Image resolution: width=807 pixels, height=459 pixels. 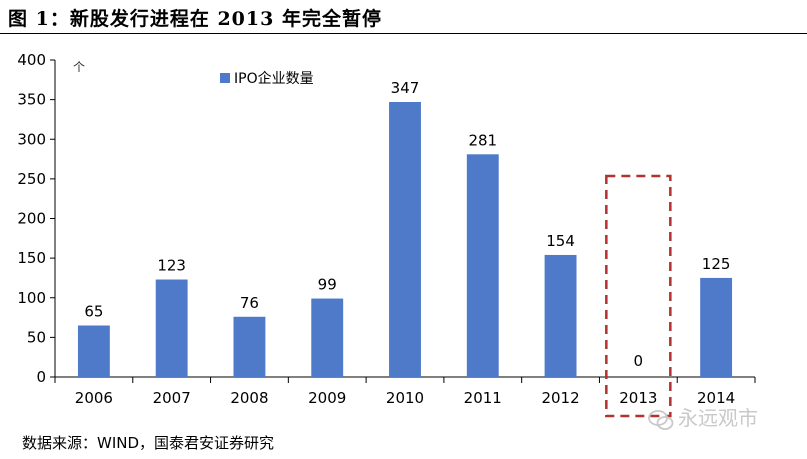 What do you see at coordinates (327, 398) in the screenshot?
I see `x-tick-label-2009: 2009` at bounding box center [327, 398].